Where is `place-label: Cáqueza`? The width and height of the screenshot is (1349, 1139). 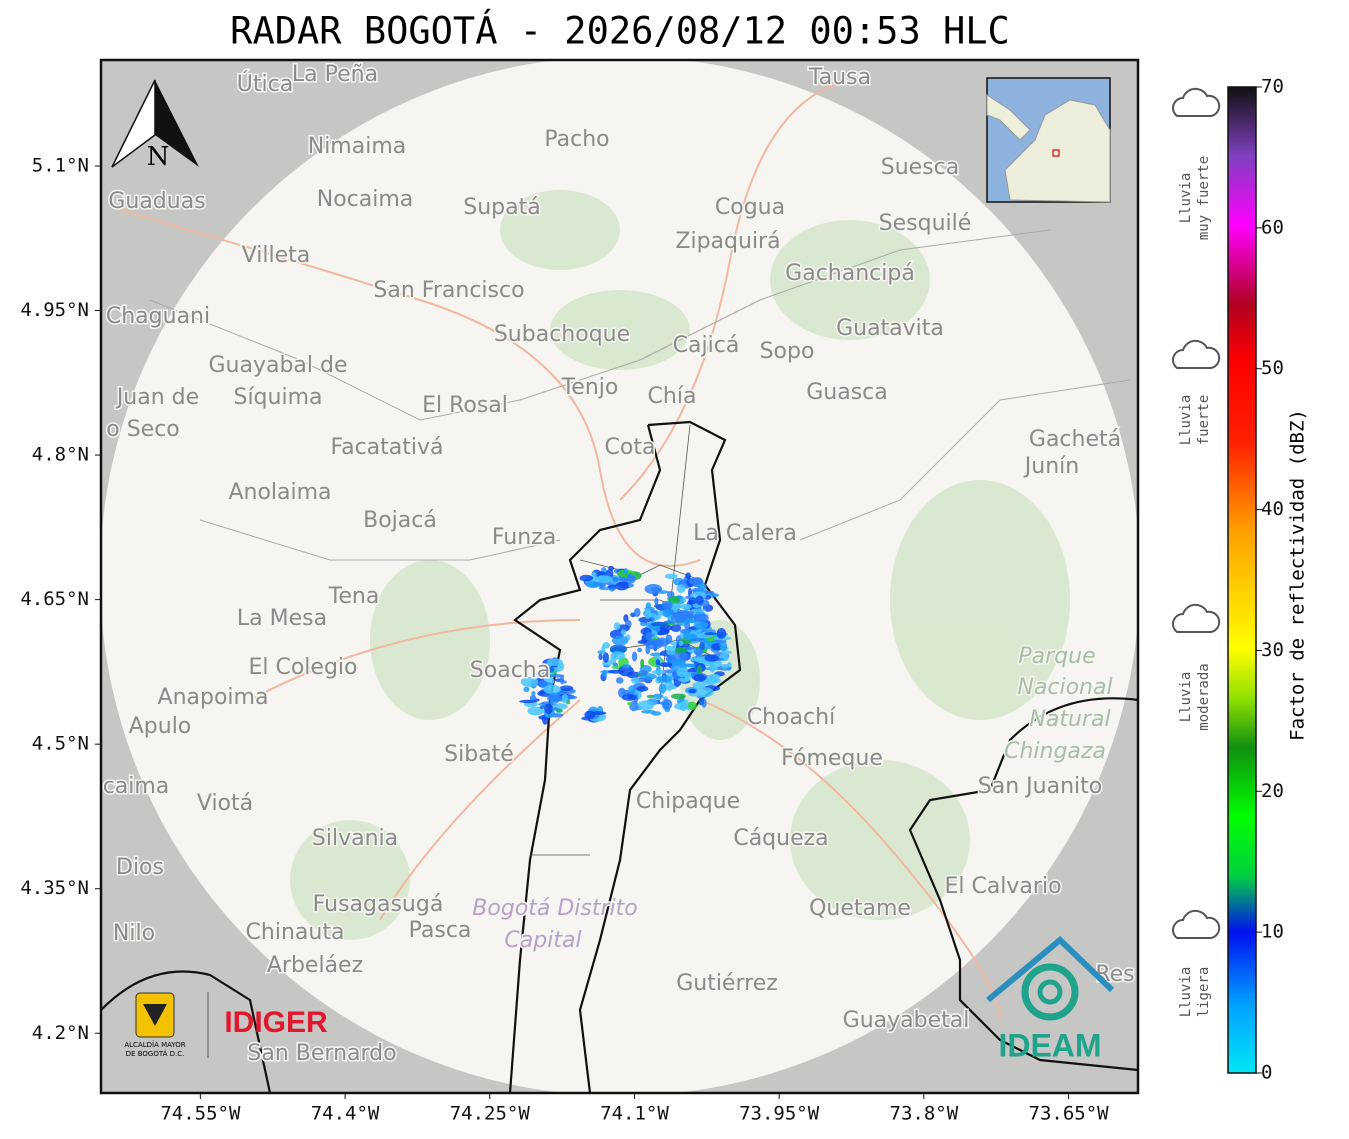 place-label: Cáqueza is located at coordinates (780, 838).